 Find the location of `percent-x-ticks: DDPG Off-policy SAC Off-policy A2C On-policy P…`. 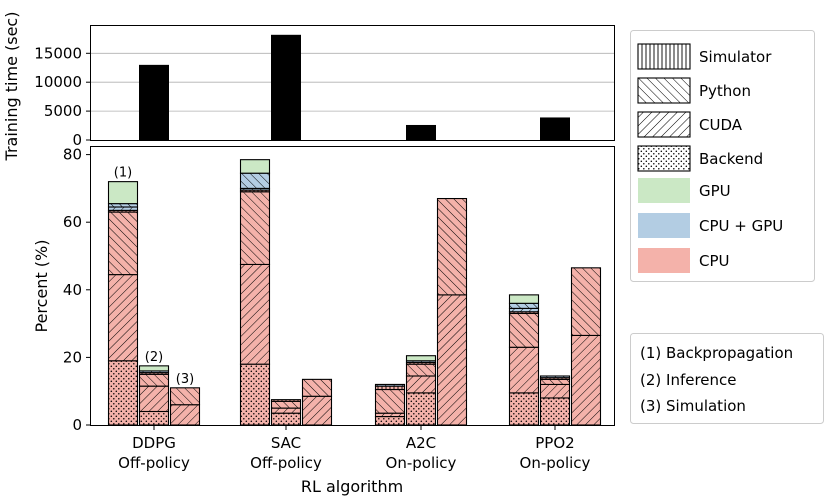

percent-x-ticks: DDPG Off-policy SAC Off-policy A2C On-policy P… is located at coordinates (354, 449).